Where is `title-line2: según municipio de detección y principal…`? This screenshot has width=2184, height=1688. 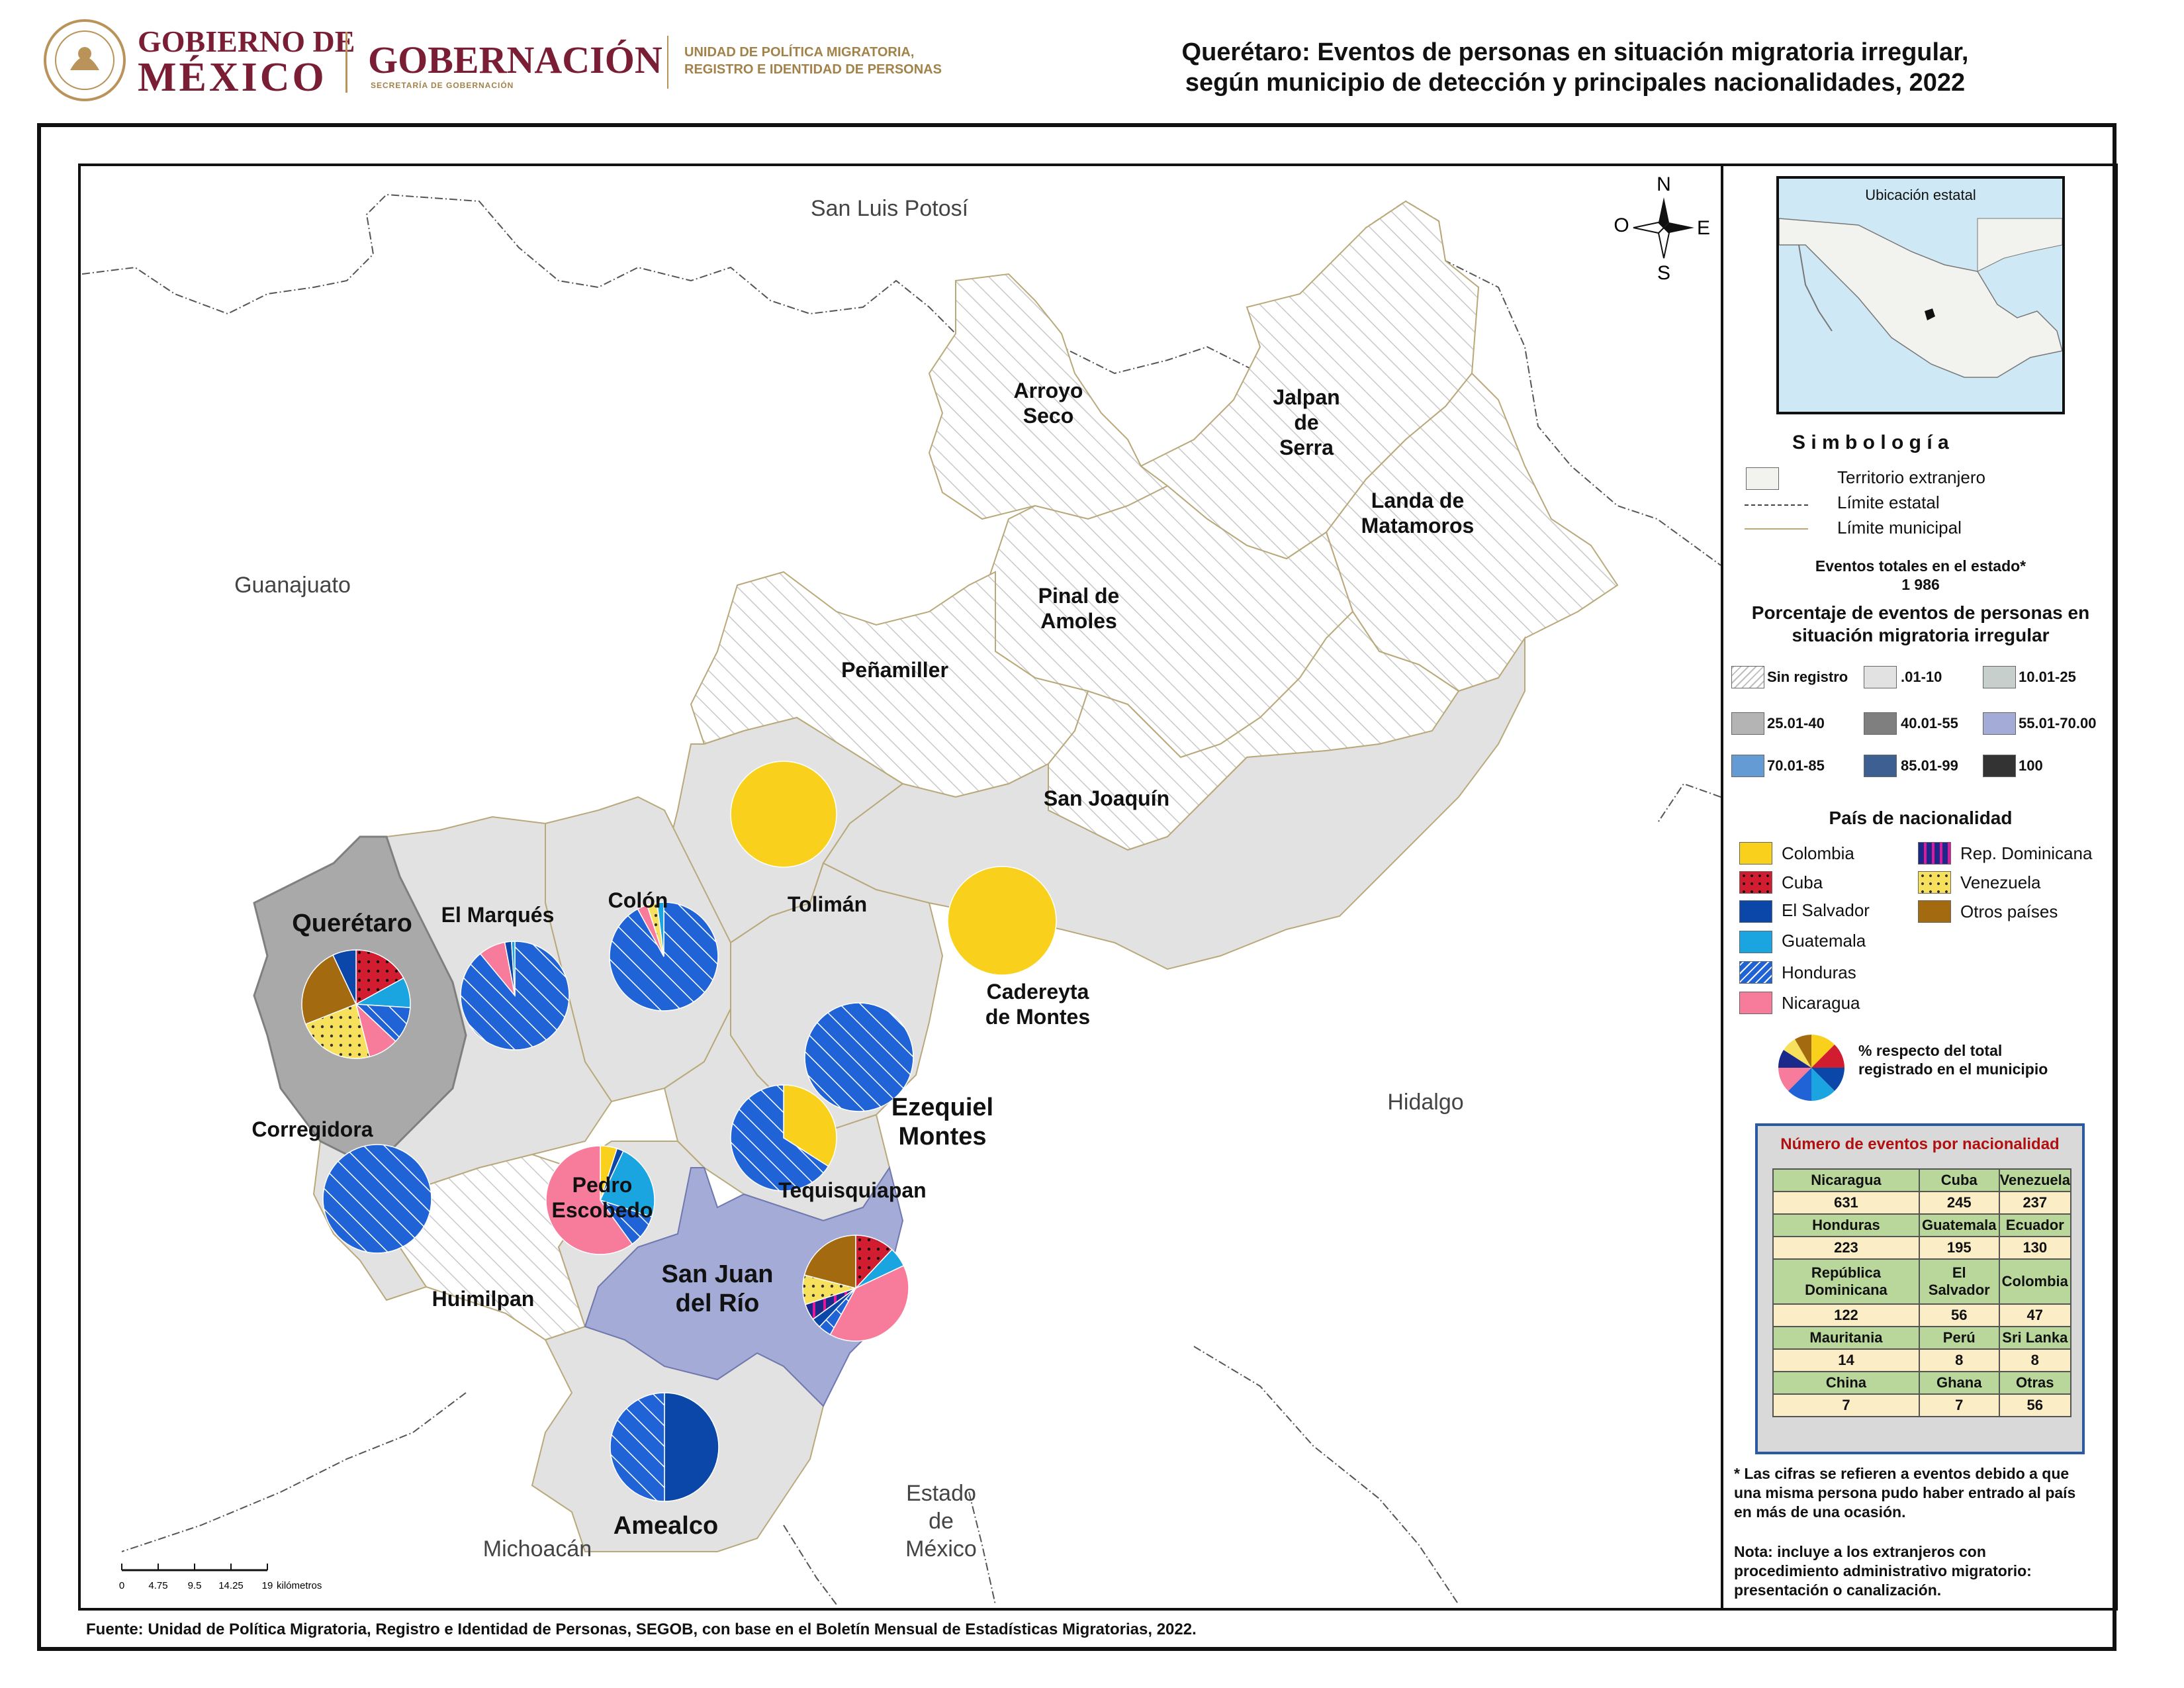
title-line2: según municipio de detección y principal… is located at coordinates (1575, 83).